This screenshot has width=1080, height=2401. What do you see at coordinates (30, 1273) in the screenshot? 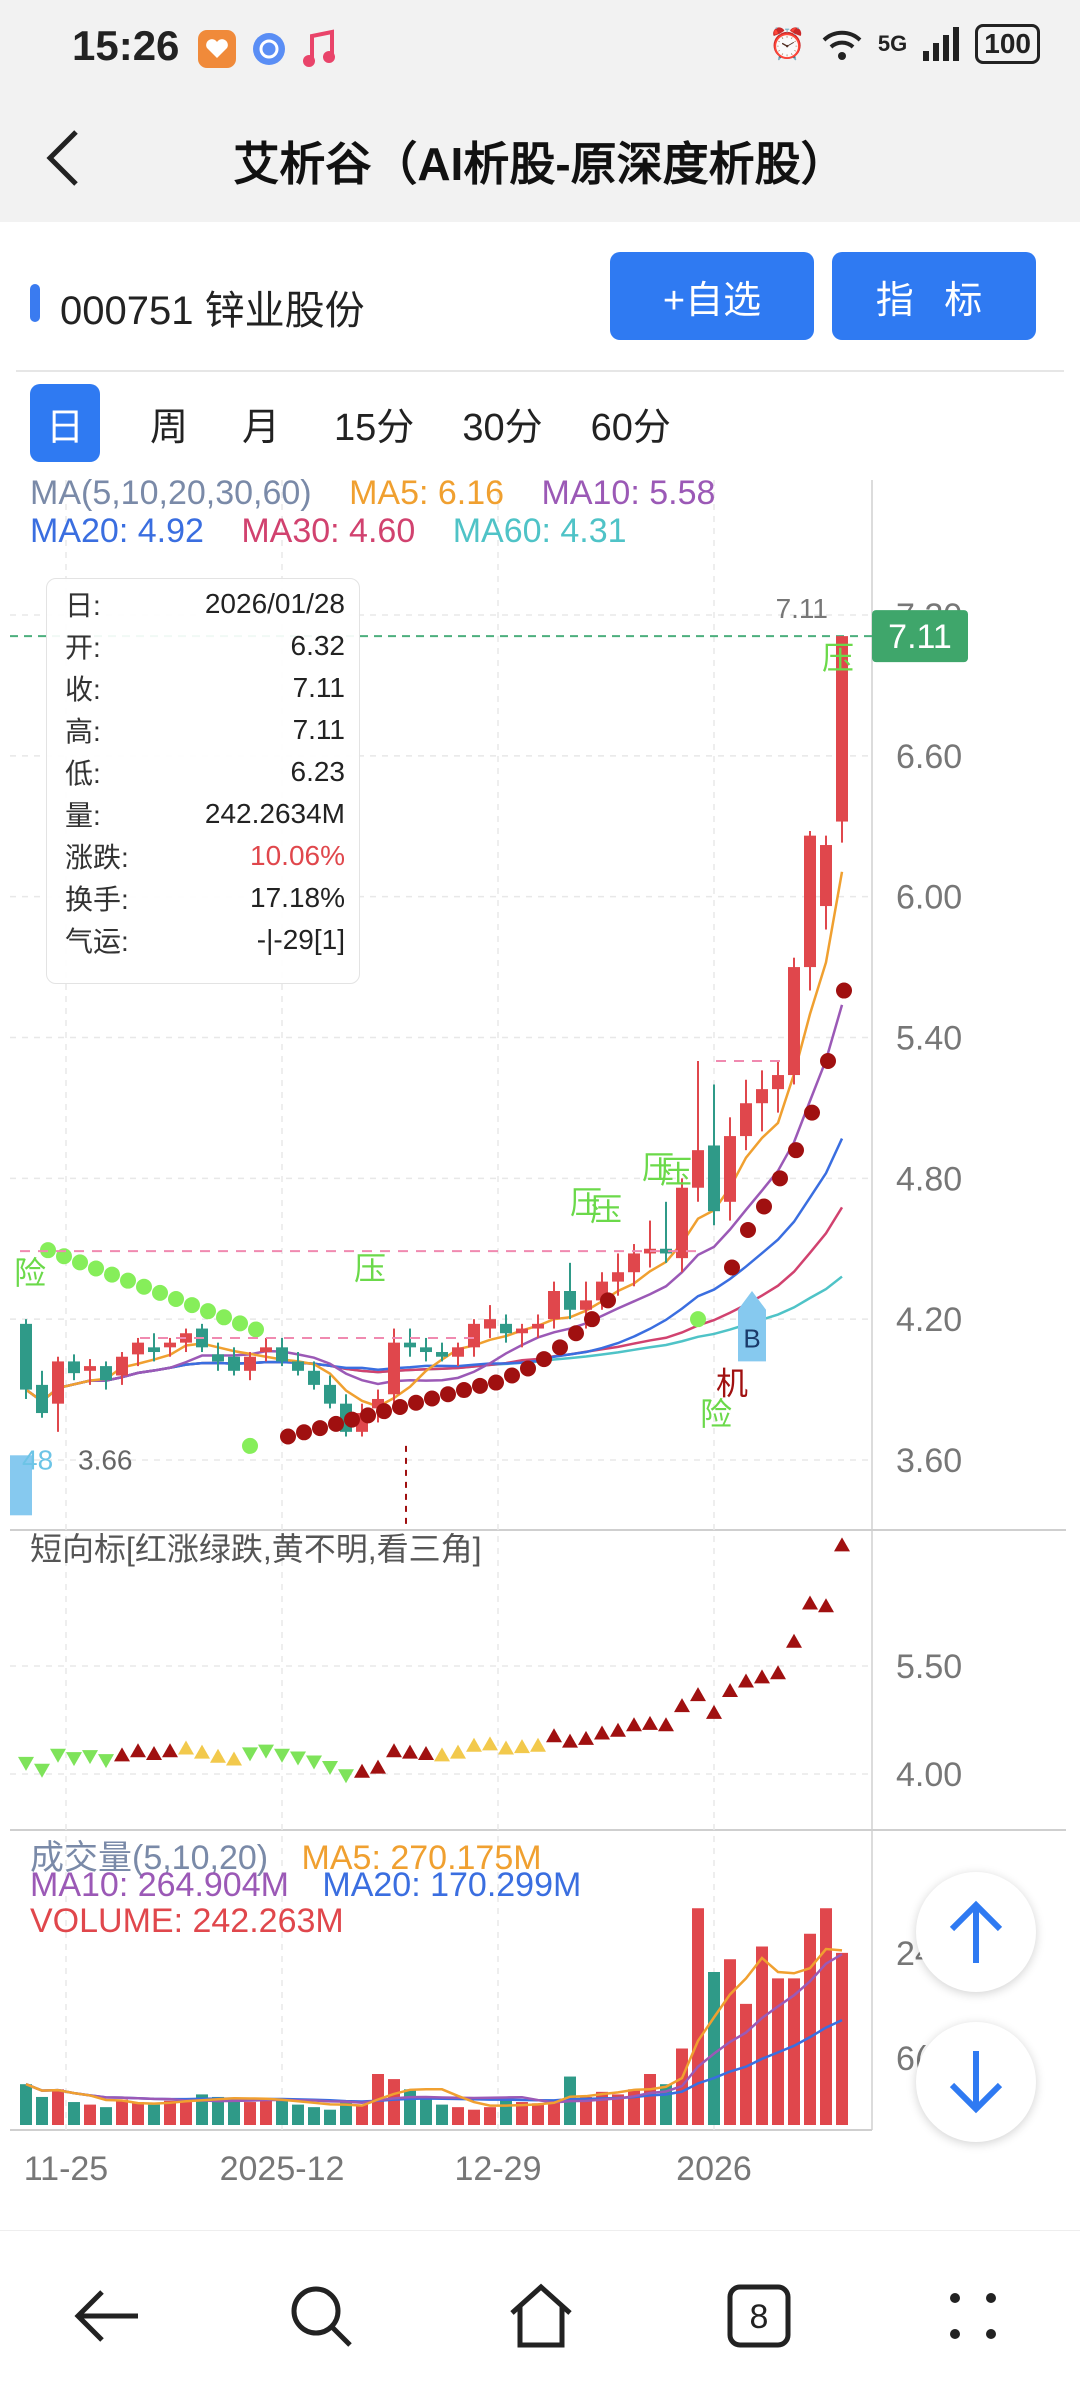
I see `signal-xian: 险` at bounding box center [30, 1273].